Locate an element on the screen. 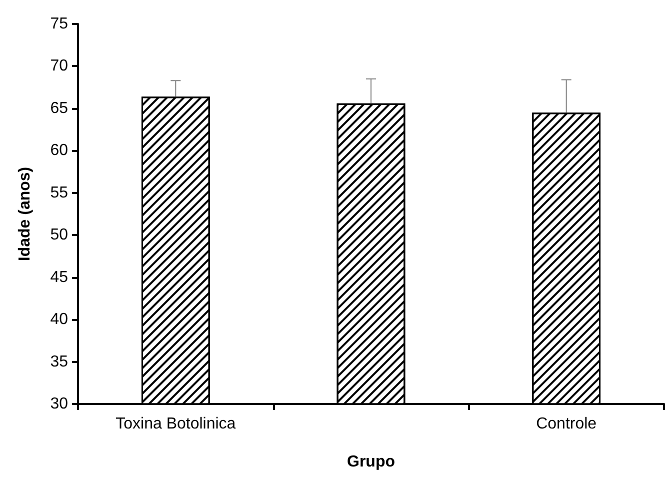 This screenshot has height=477, width=667. y-tick-label: 35 is located at coordinates (59, 361).